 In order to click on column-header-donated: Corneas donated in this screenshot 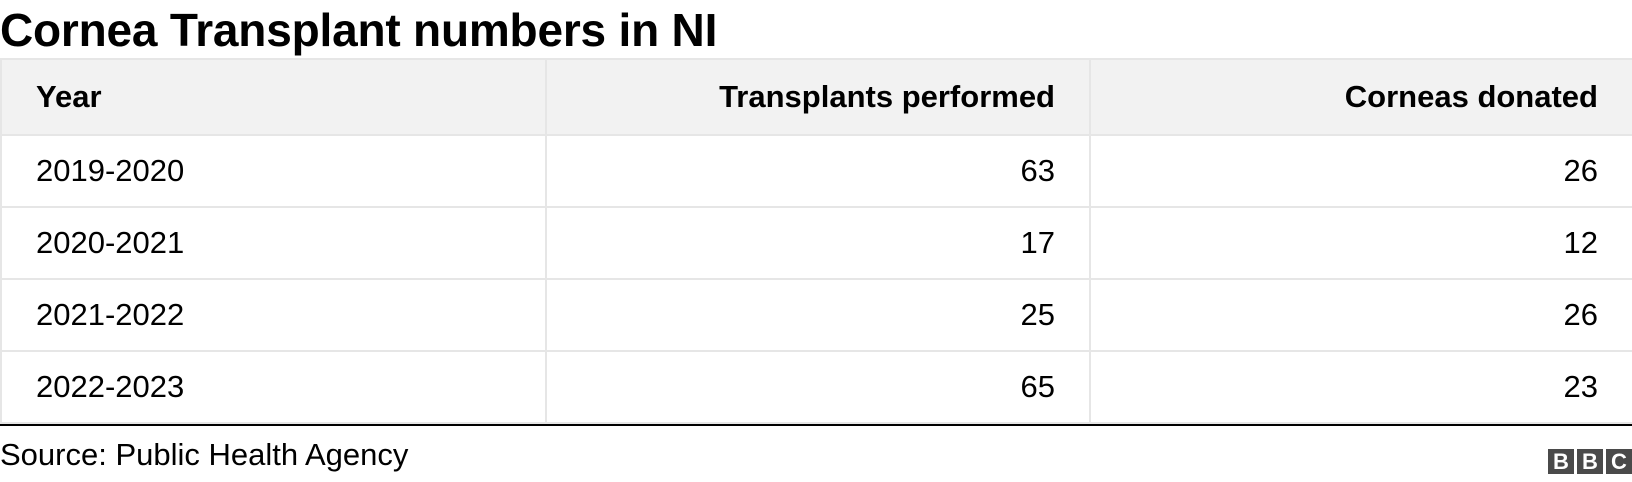, I will do `click(1360, 97)`.